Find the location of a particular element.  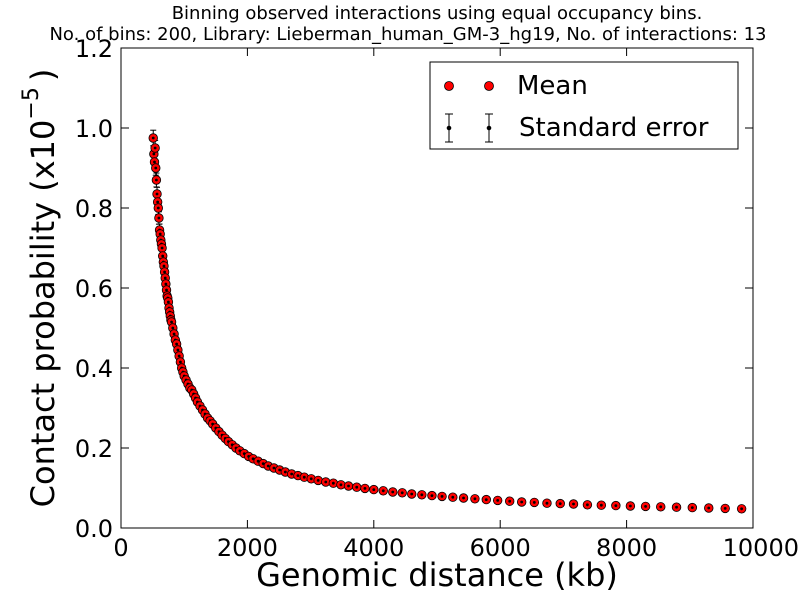

y-tick-label: 0.2 is located at coordinates (94, 449).